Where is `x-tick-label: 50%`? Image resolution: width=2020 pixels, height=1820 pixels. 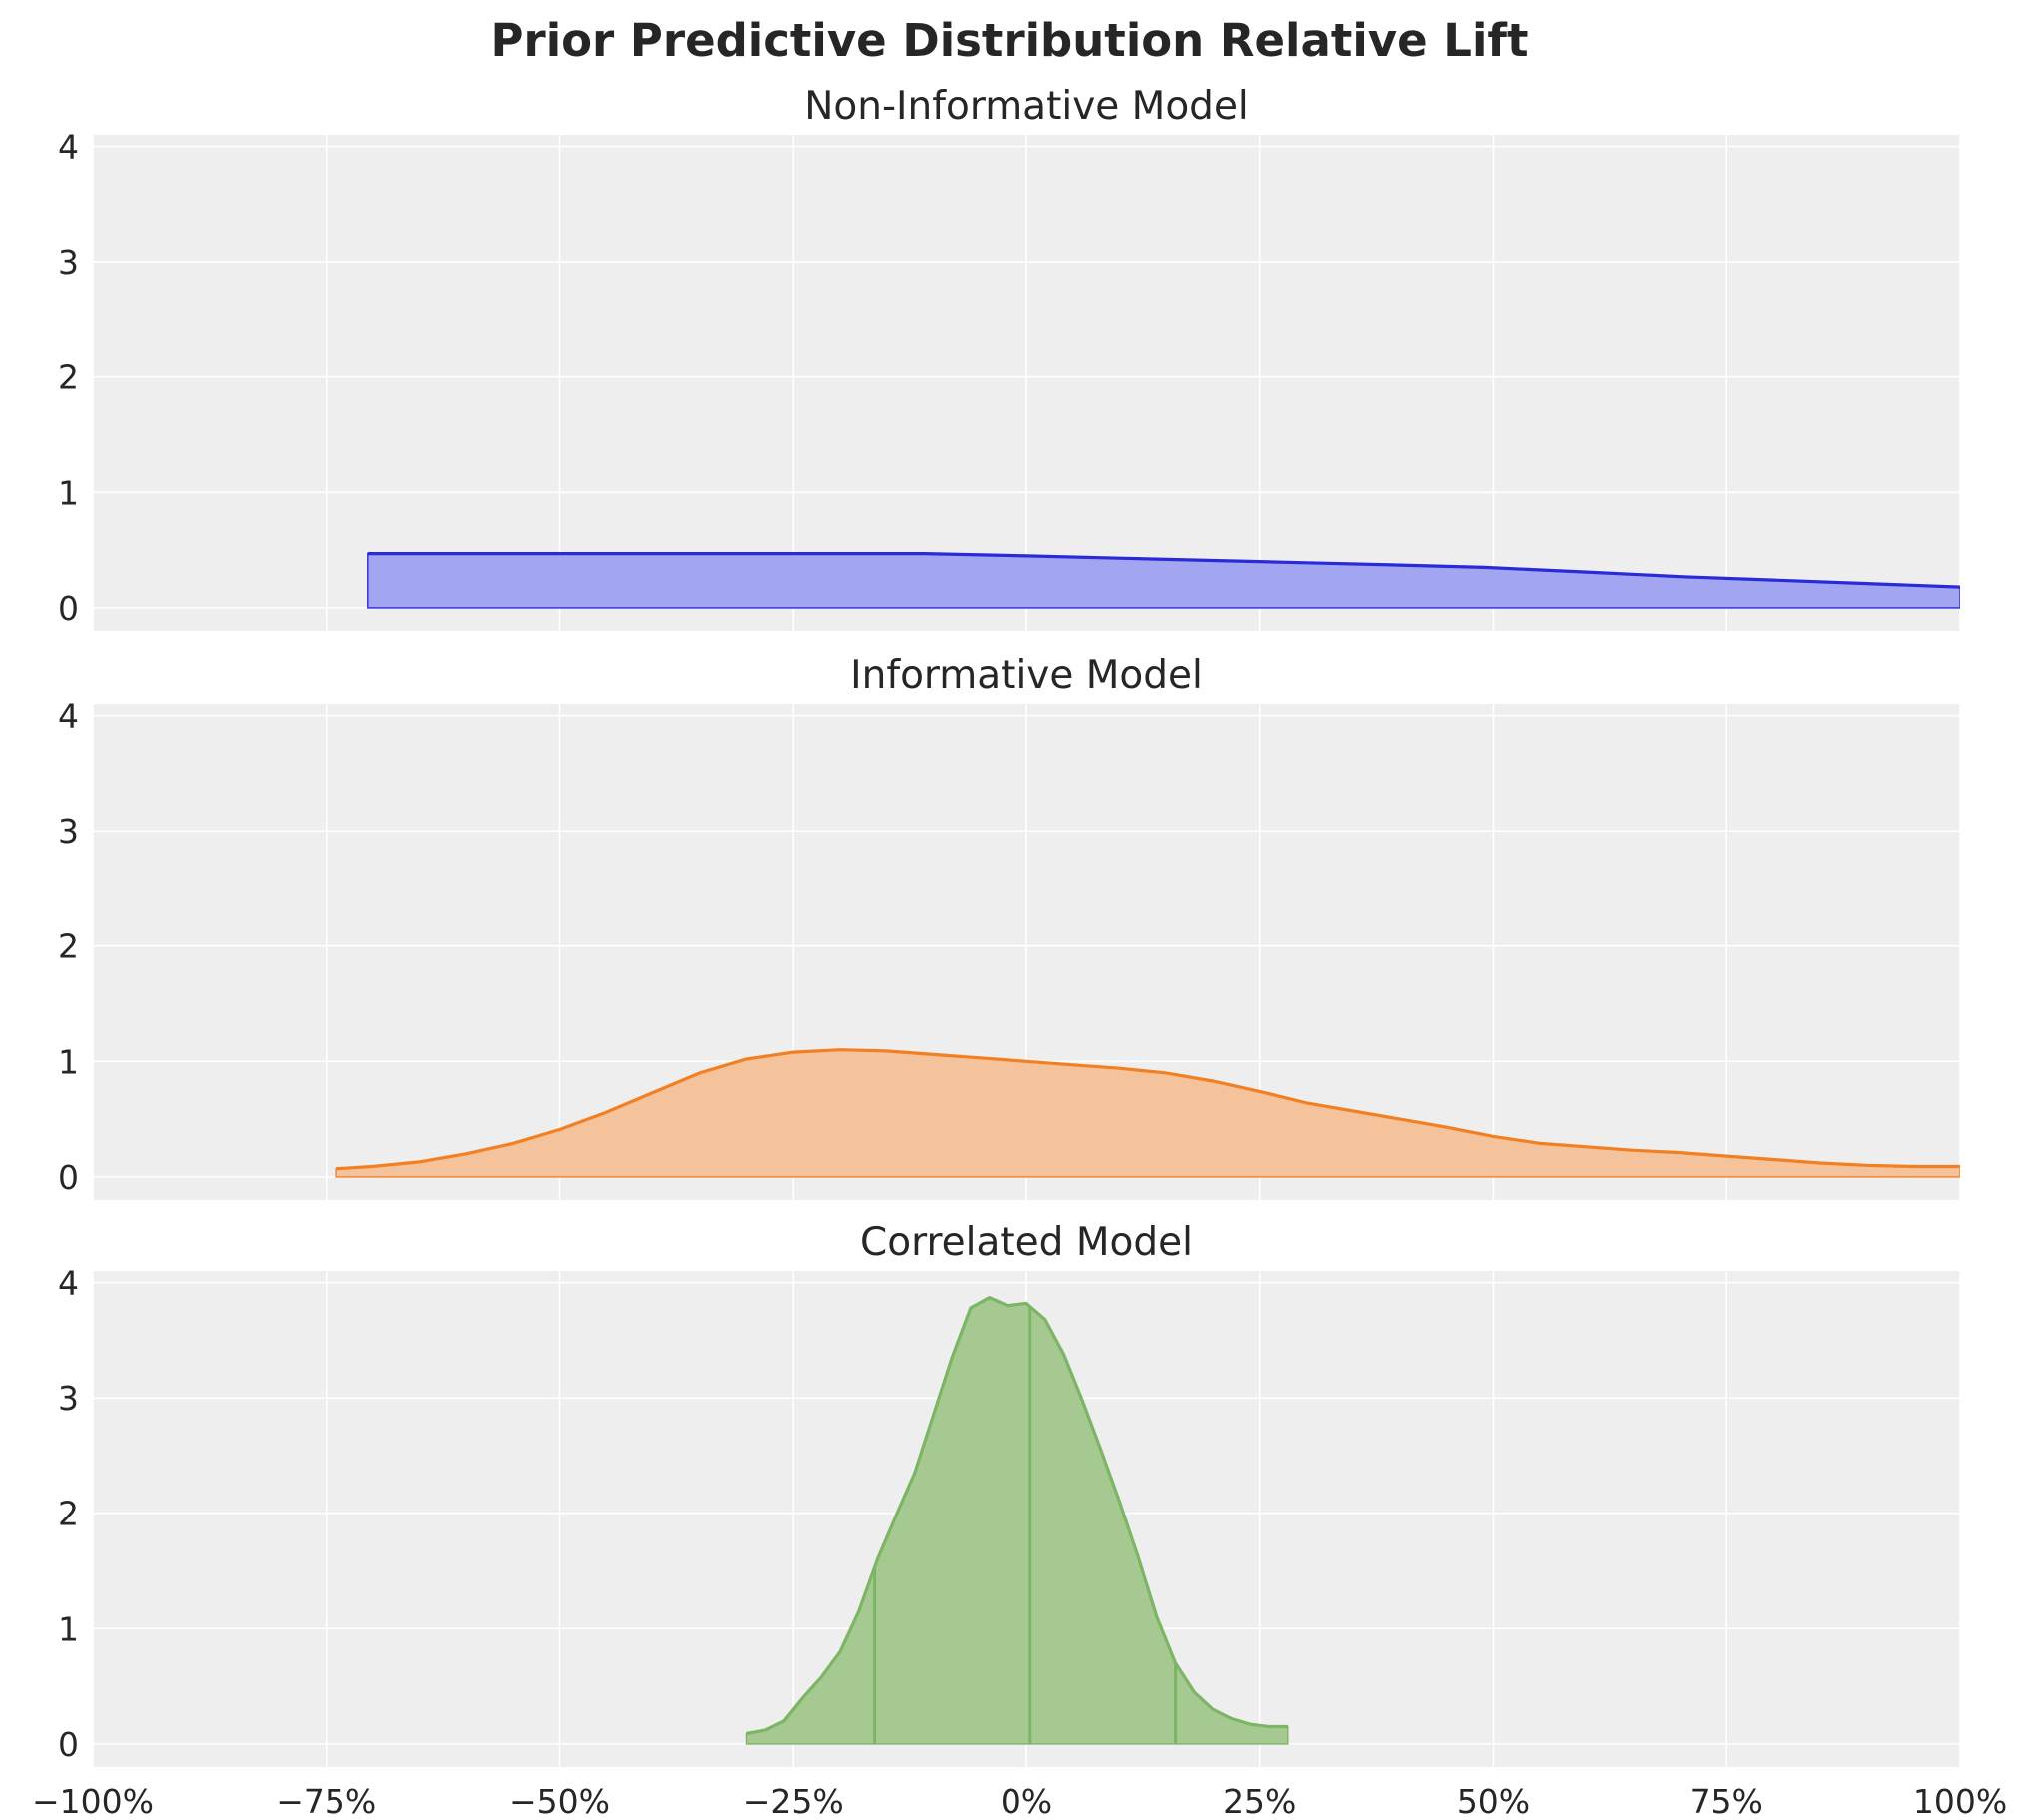 x-tick-label: 50% is located at coordinates (1493, 1801).